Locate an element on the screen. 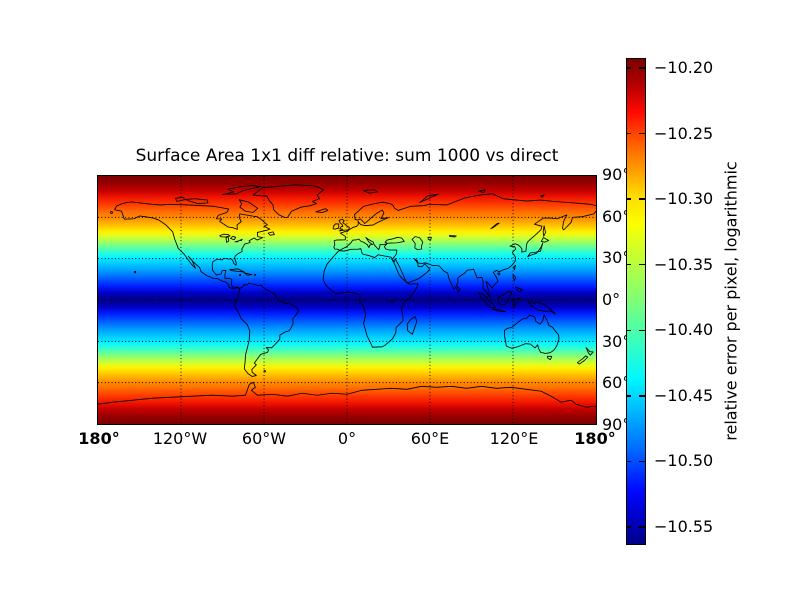 This screenshot has width=800, height=600. x-tick-label-120w: 120°W is located at coordinates (180, 438).